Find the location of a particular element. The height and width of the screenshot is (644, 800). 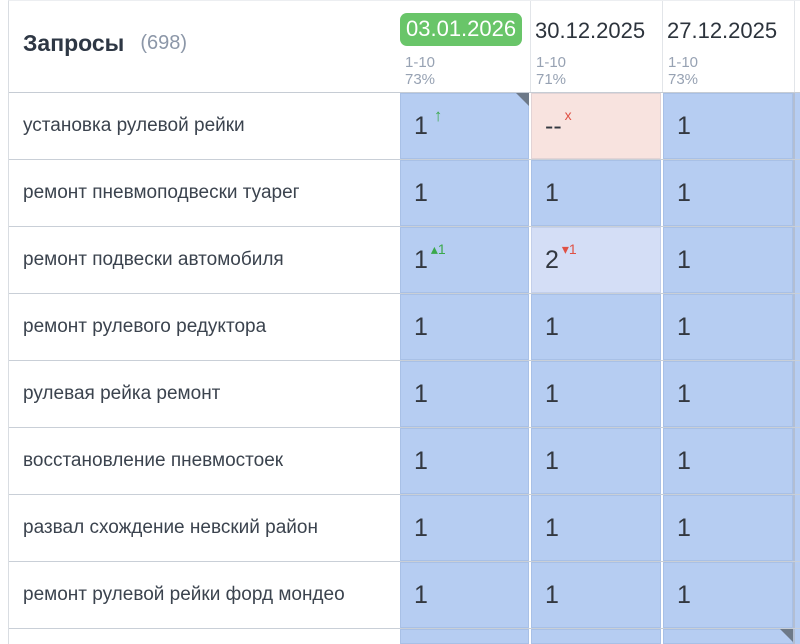

position-cell: 1 ↑ is located at coordinates (464, 126).